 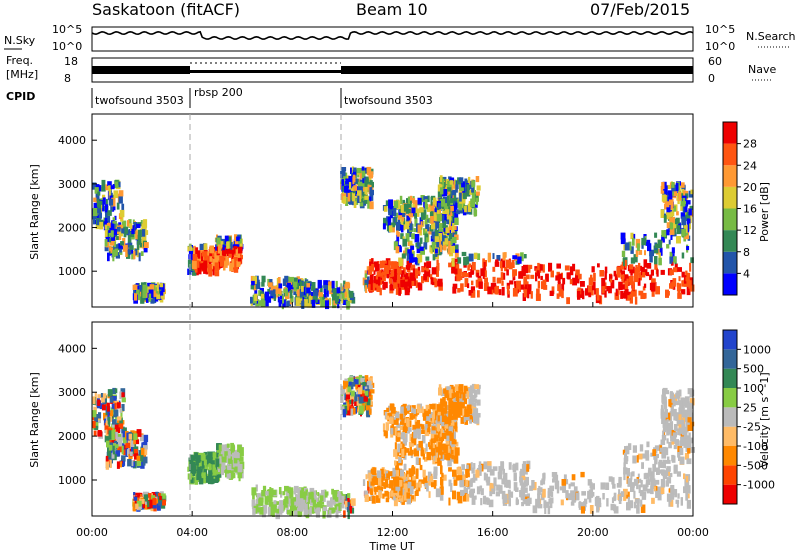 What do you see at coordinates (400, 38) in the screenshot?
I see `nsky-panel: N.Sky 10^5 10^0 10^5 10^0 N.Search` at bounding box center [400, 38].